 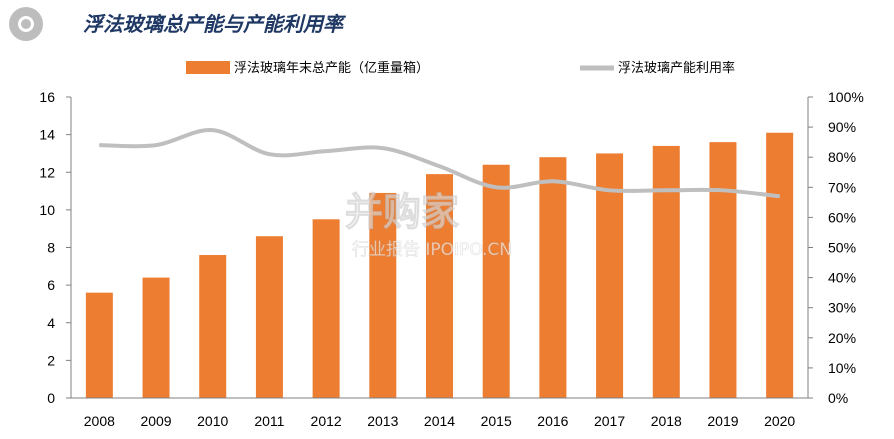 I want to click on right-tick-label: 0%, so click(x=838, y=398).